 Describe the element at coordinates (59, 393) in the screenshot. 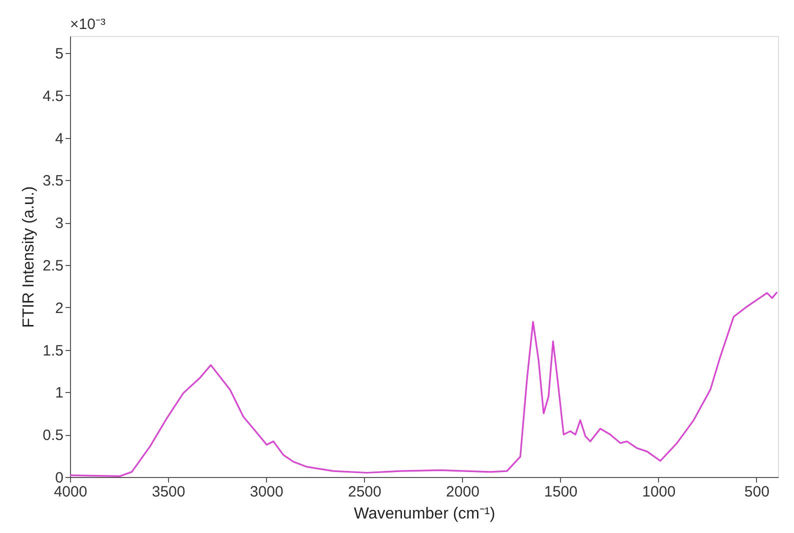

I see `y-tick-label: 1` at that location.